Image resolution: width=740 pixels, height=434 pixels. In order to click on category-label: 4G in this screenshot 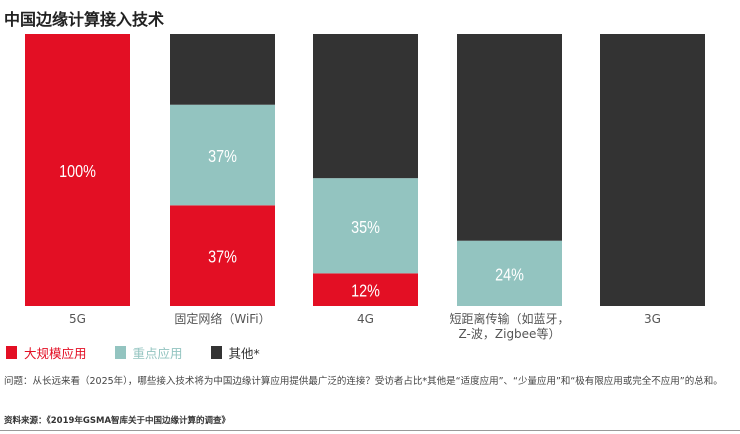, I will do `click(366, 319)`.